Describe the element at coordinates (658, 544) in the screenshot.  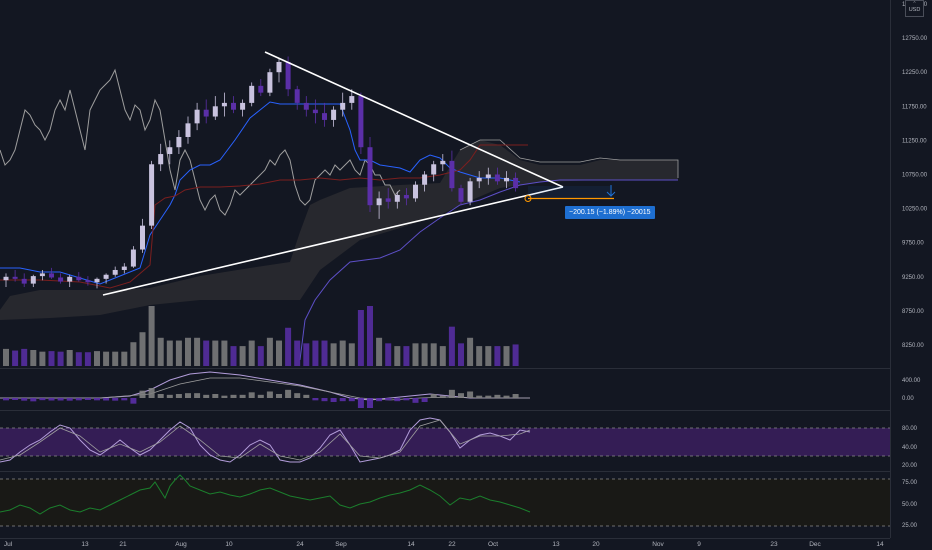
I see `time-tick-label: Nov` at that location.